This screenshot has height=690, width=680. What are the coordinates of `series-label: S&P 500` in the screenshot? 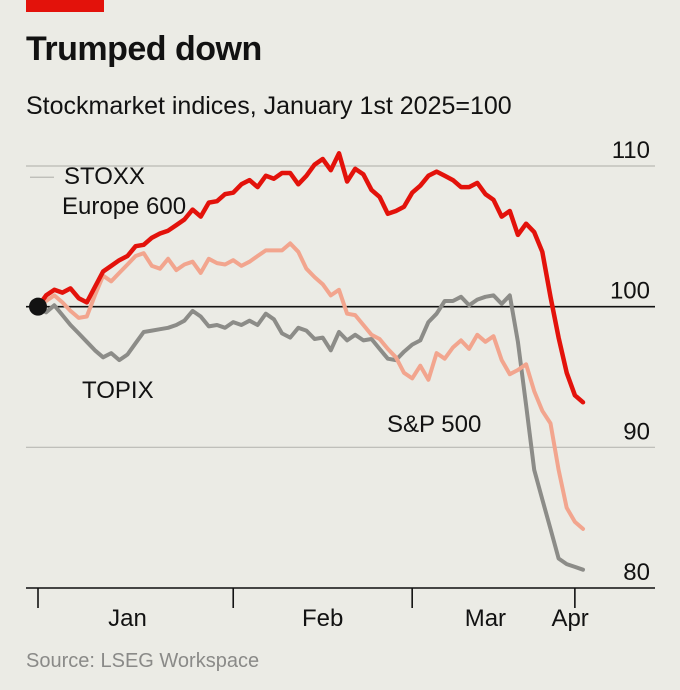 It's located at (434, 424).